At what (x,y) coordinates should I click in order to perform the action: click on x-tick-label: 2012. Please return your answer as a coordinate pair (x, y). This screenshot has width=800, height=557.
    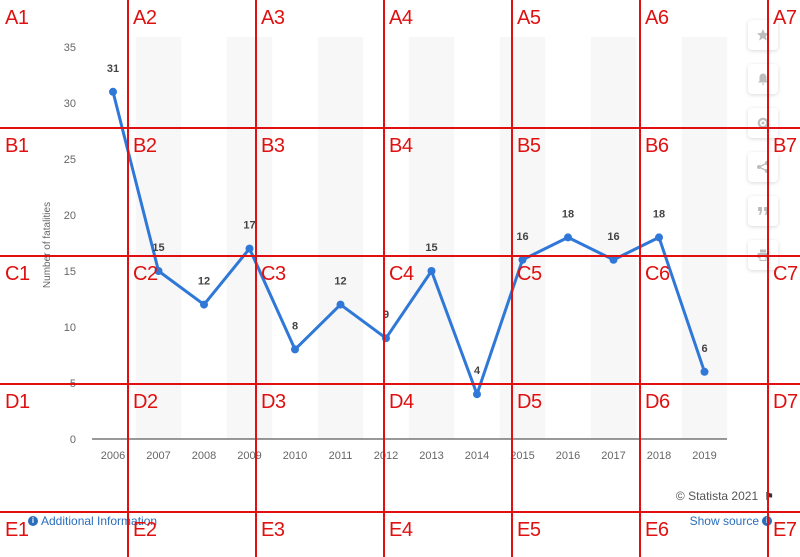
    Looking at the image, I should click on (386, 456).